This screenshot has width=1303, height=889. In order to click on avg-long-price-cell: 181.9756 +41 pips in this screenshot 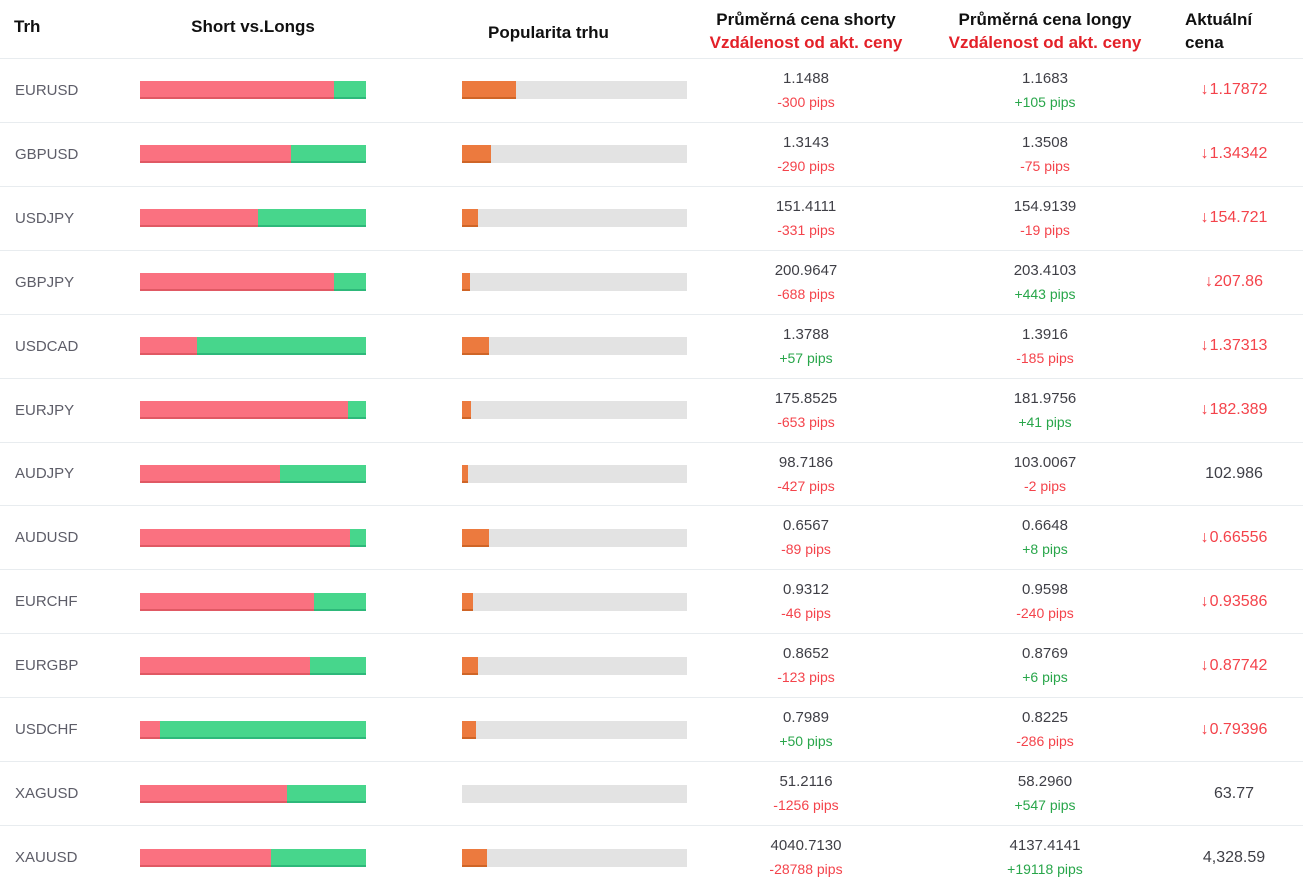, I will do `click(1045, 410)`.